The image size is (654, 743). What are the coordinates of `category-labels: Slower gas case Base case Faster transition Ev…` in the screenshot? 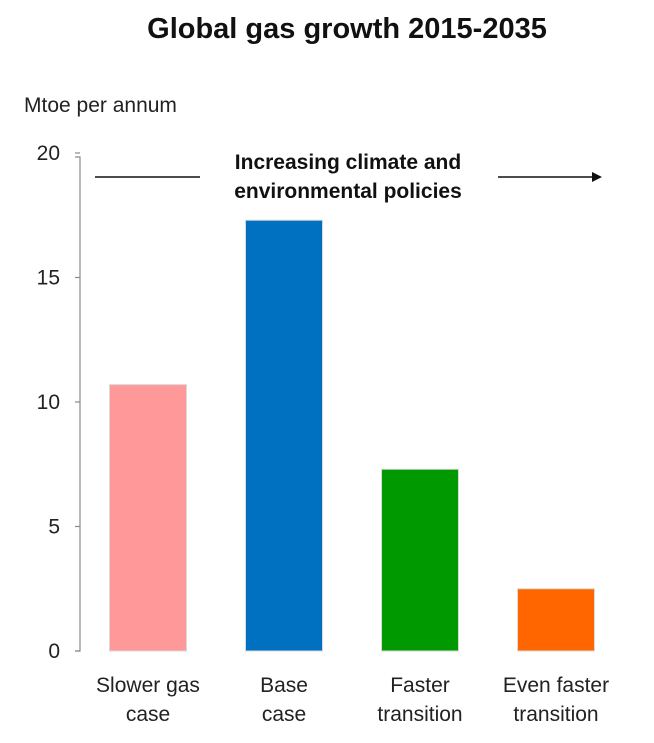 It's located at (352, 700).